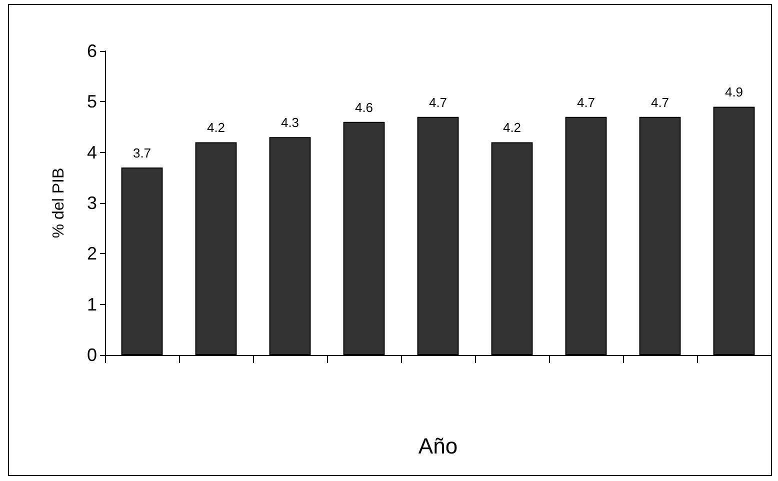  I want to click on y-tick-label: 2, so click(91, 254).